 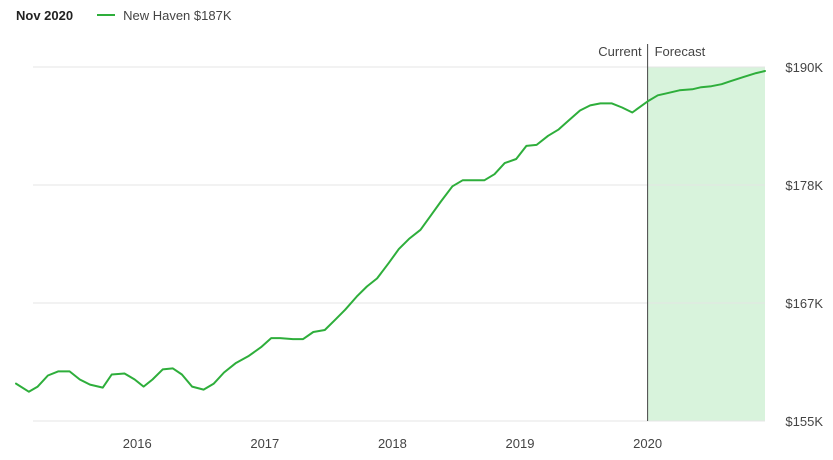 I want to click on forecast-region, so click(x=706, y=244).